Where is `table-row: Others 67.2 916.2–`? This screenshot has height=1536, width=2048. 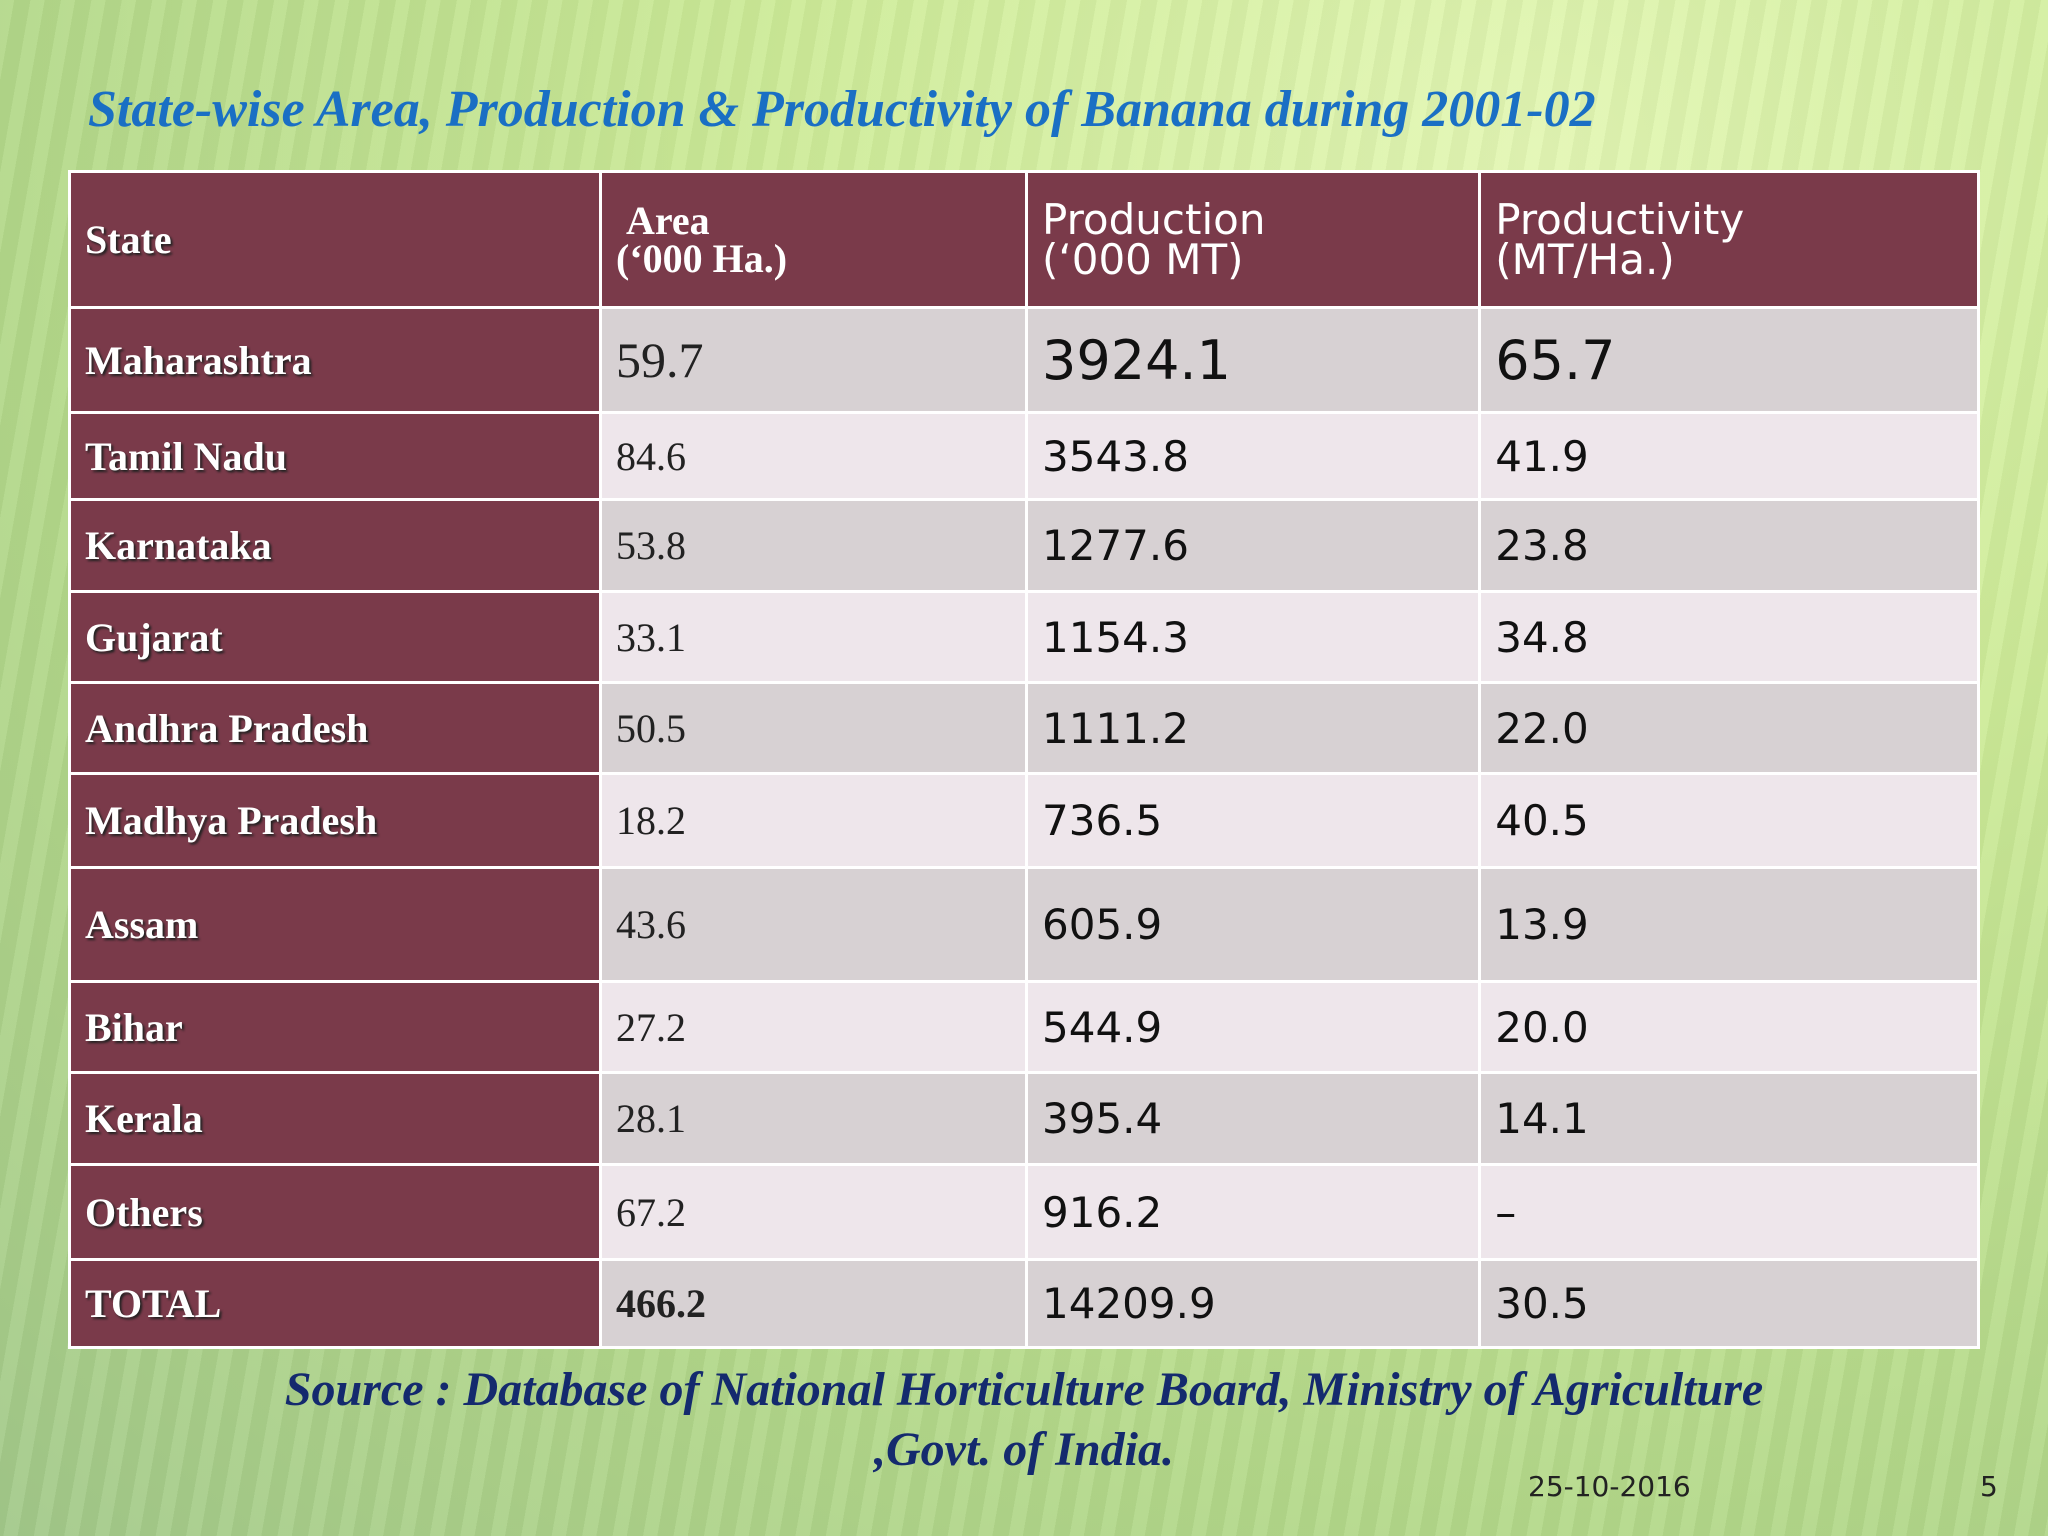 table-row: Others 67.2 916.2– is located at coordinates (1024, 1212).